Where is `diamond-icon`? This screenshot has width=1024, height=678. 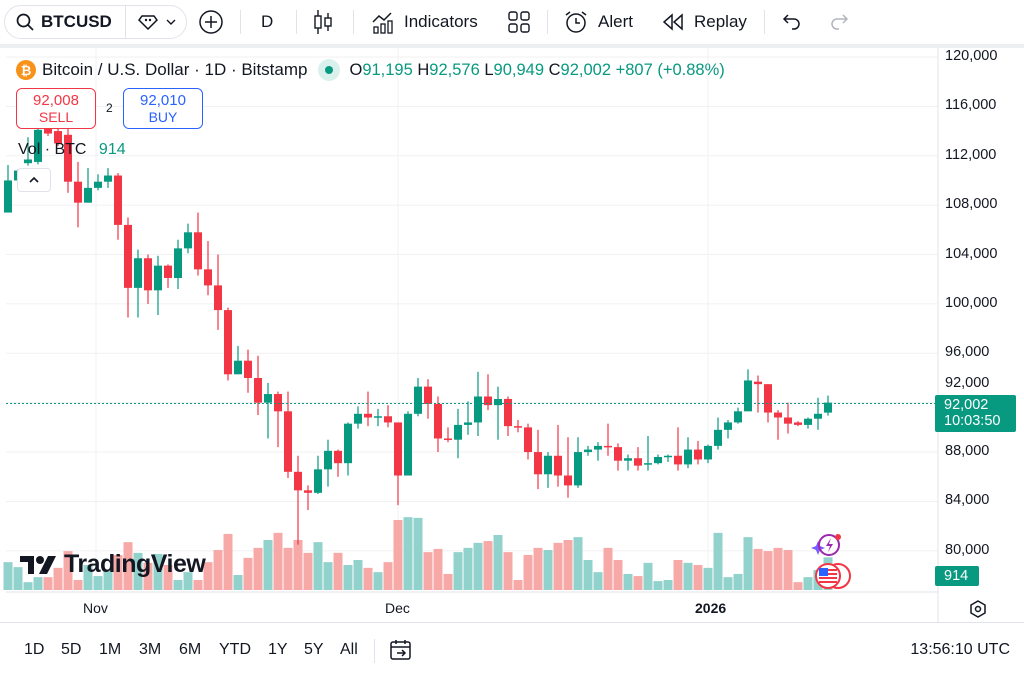 diamond-icon is located at coordinates (148, 22).